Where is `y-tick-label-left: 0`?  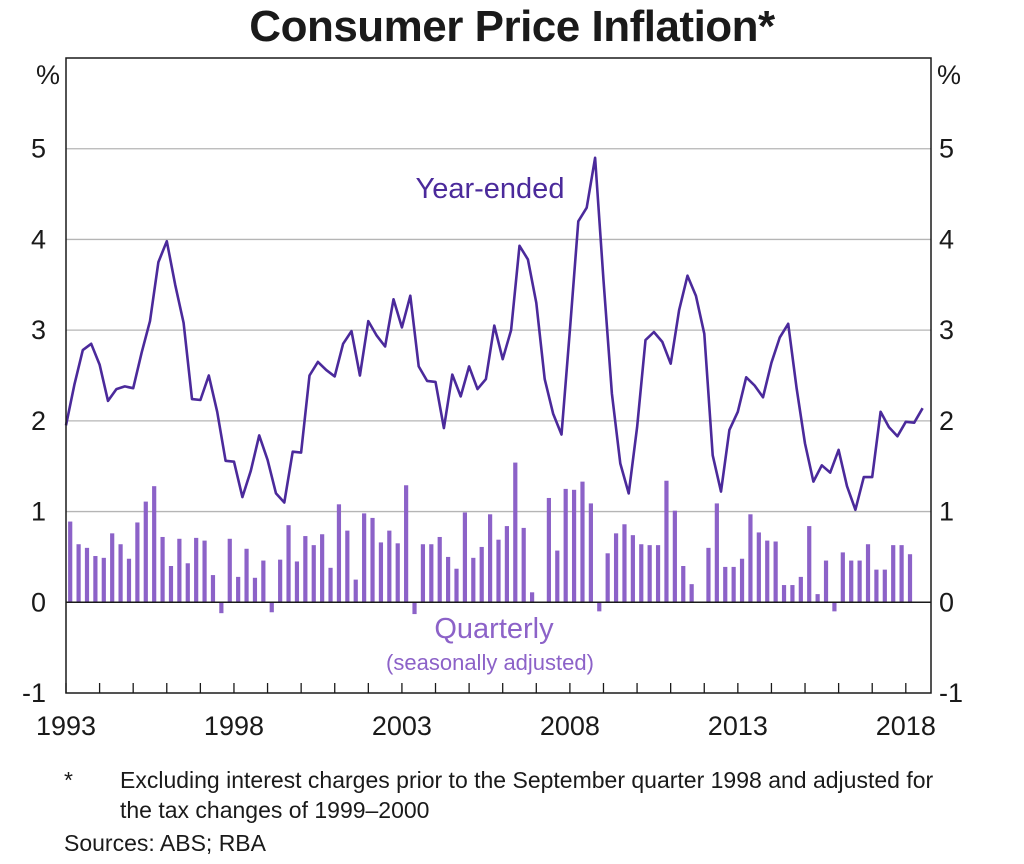 y-tick-label-left: 0 is located at coordinates (38, 602).